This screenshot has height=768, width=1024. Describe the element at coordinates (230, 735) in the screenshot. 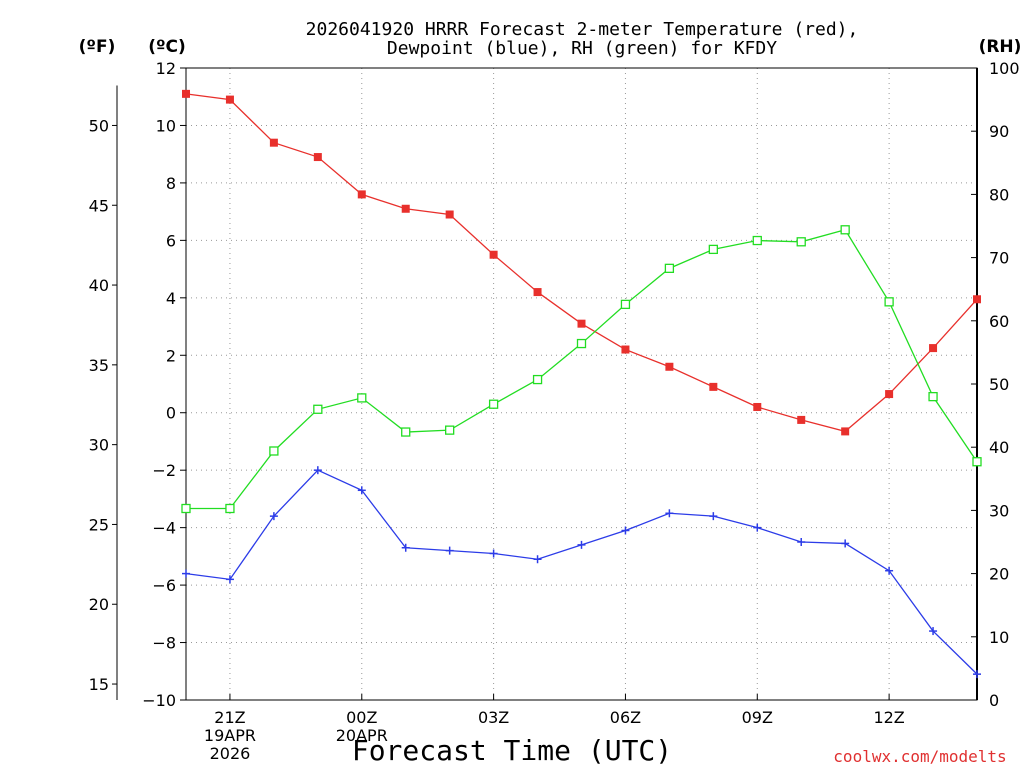

I see `x-tick-label: 19APR` at that location.